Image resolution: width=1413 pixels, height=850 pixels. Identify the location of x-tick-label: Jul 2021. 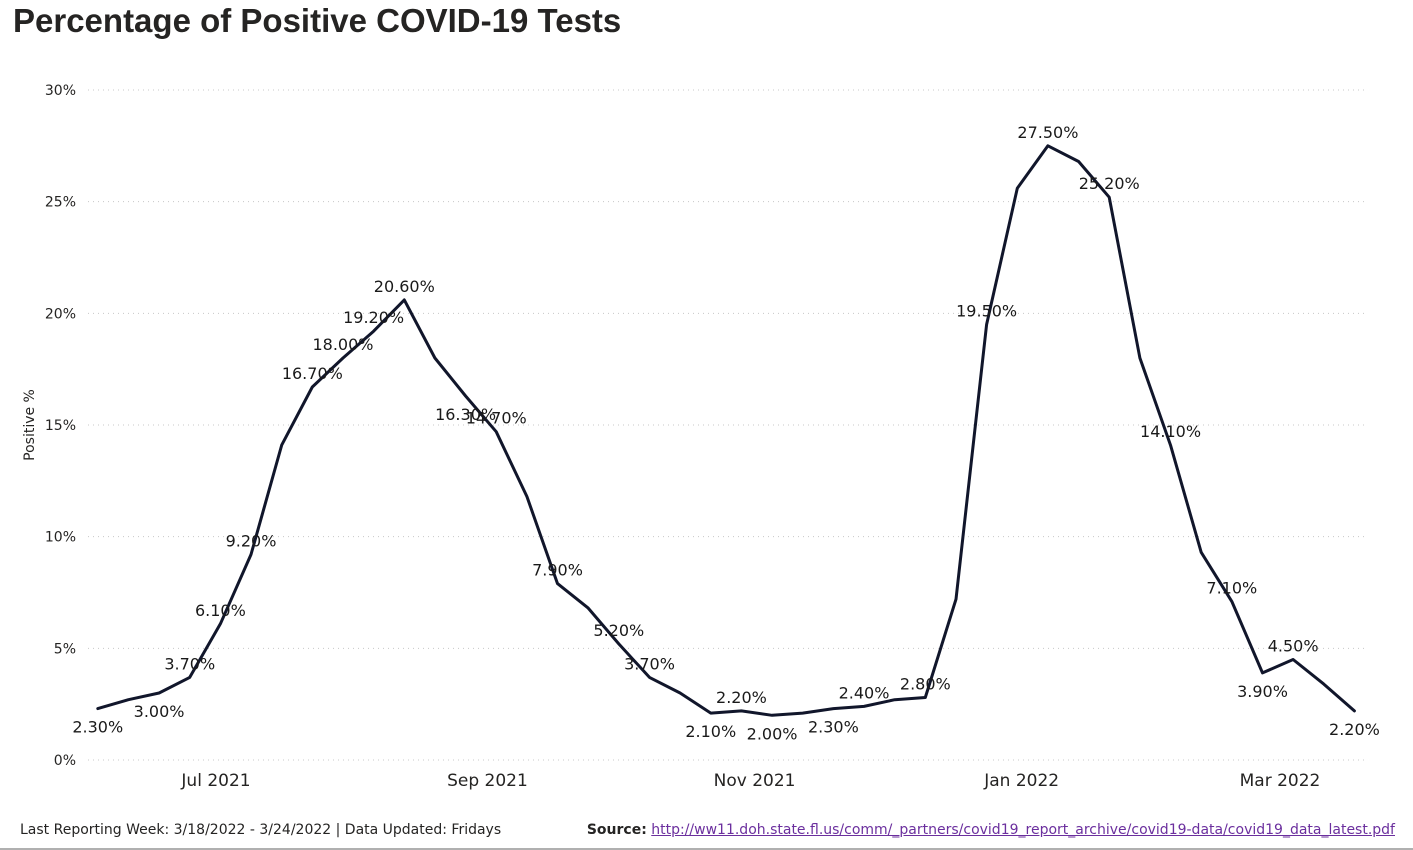
(215, 781).